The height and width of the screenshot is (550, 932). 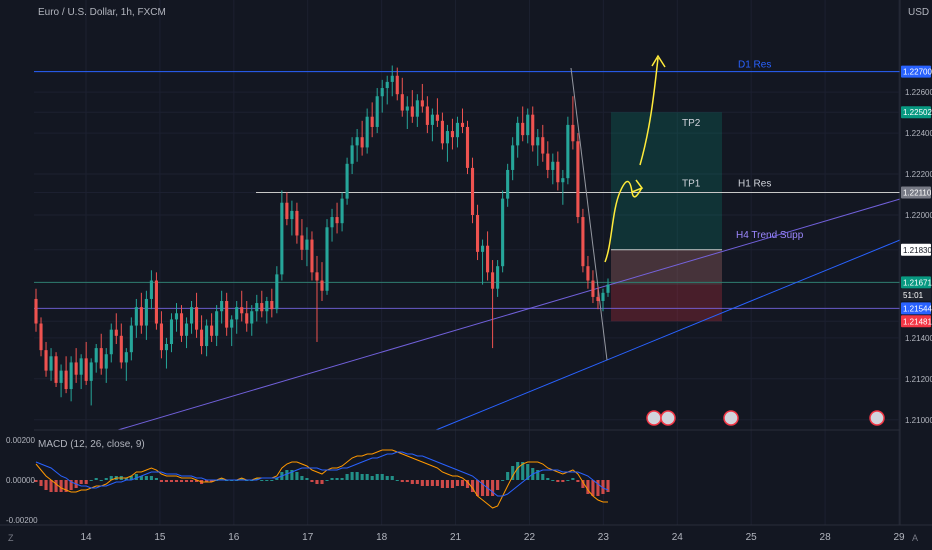 What do you see at coordinates (752, 537) in the screenshot?
I see `time-tick-label: 25` at bounding box center [752, 537].